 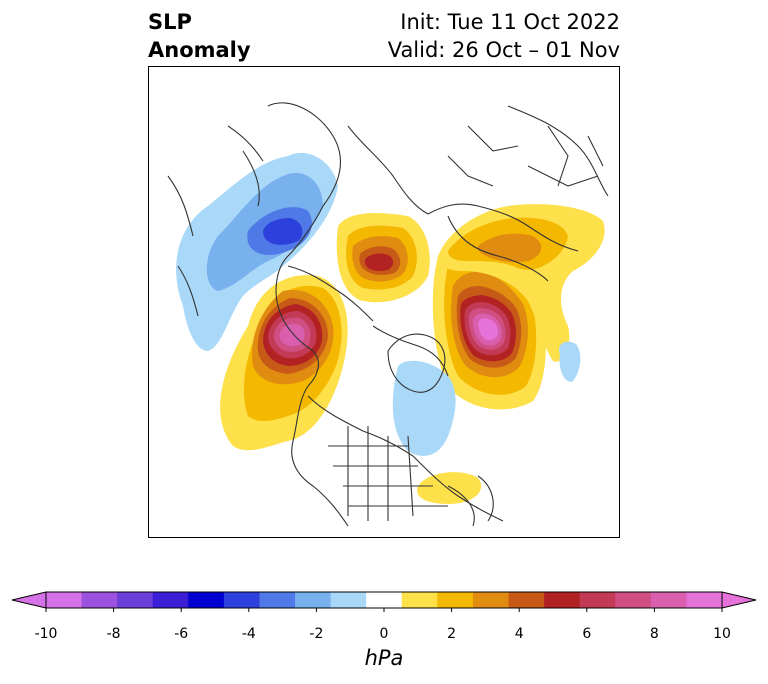 What do you see at coordinates (739, 600) in the screenshot?
I see `colorbar-over-arrow` at bounding box center [739, 600].